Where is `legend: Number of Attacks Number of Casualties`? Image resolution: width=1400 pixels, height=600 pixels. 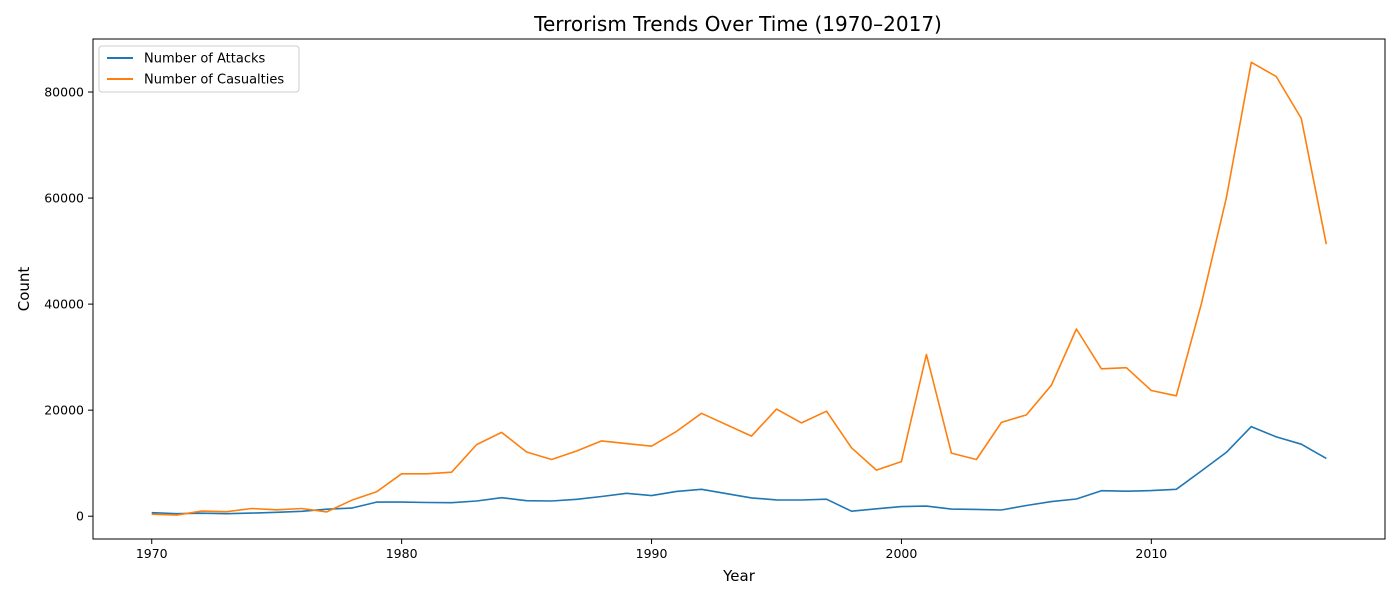
legend: Number of Attacks Number of Casualties is located at coordinates (199, 69).